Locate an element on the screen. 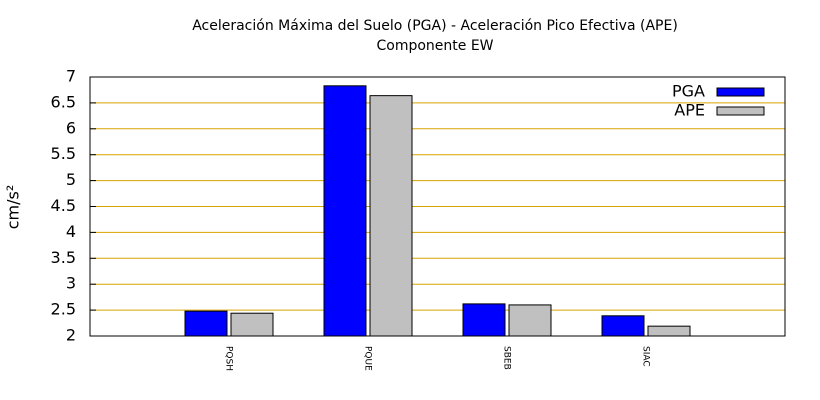 This screenshot has width=820, height=400. y-tick-label: 3.5 is located at coordinates (63, 257).